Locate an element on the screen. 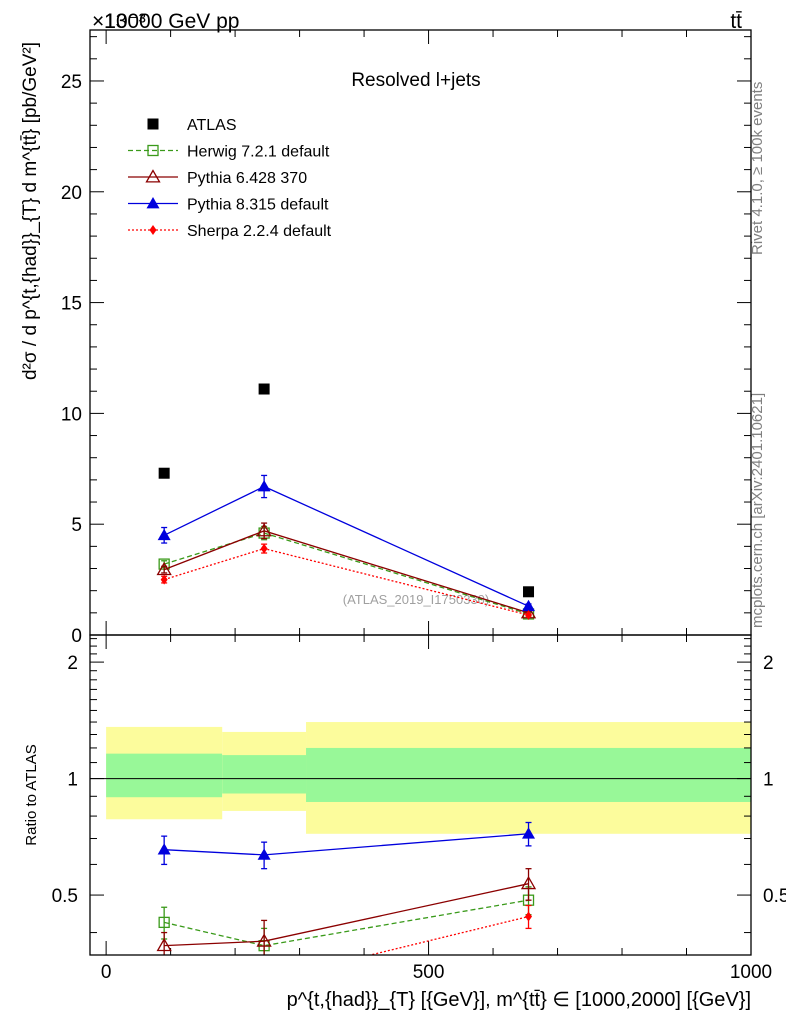 The height and width of the screenshot is (1024, 786). analysis-watermark: (ATLAS_2019_I1750330) is located at coordinates (416, 599).